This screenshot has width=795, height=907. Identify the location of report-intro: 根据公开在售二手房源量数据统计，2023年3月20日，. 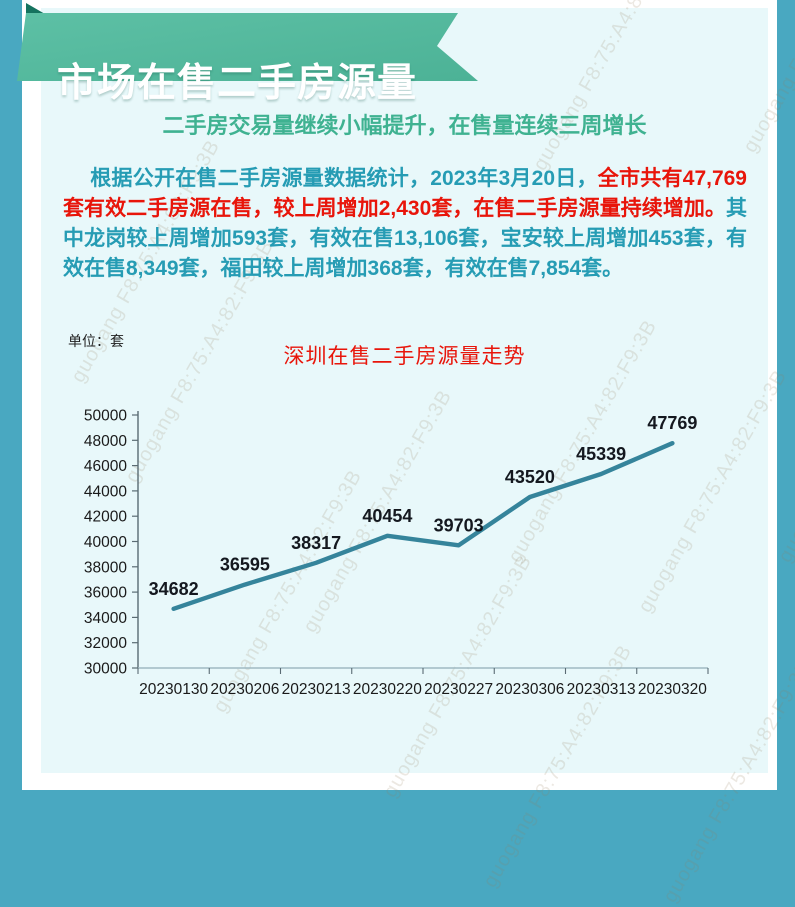
(344, 178).